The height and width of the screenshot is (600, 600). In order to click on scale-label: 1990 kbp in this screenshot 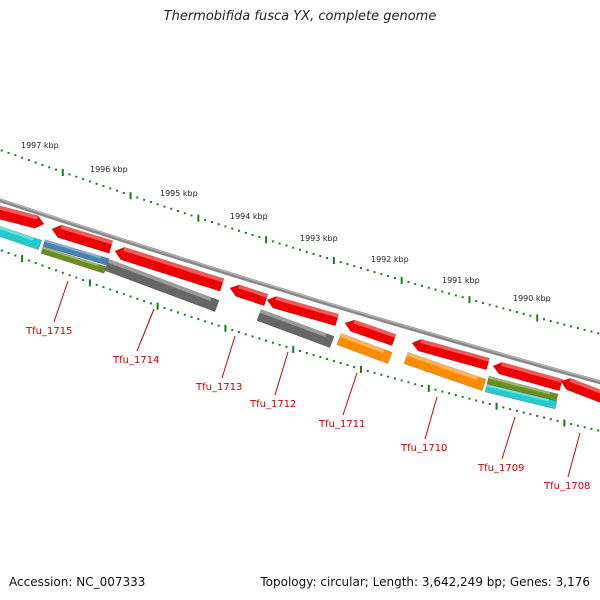, I will do `click(532, 298)`.